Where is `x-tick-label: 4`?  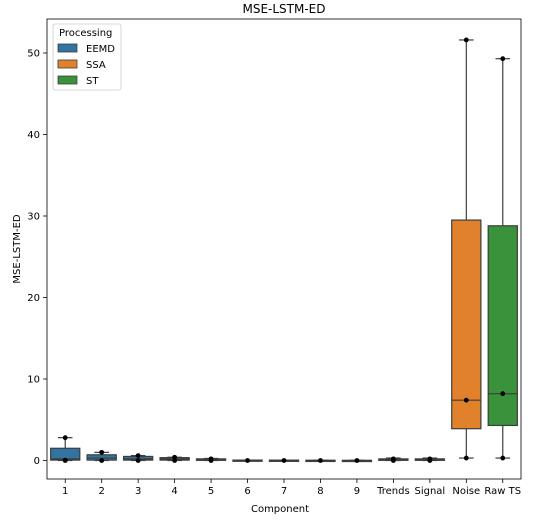 x-tick-label: 4 is located at coordinates (174, 491).